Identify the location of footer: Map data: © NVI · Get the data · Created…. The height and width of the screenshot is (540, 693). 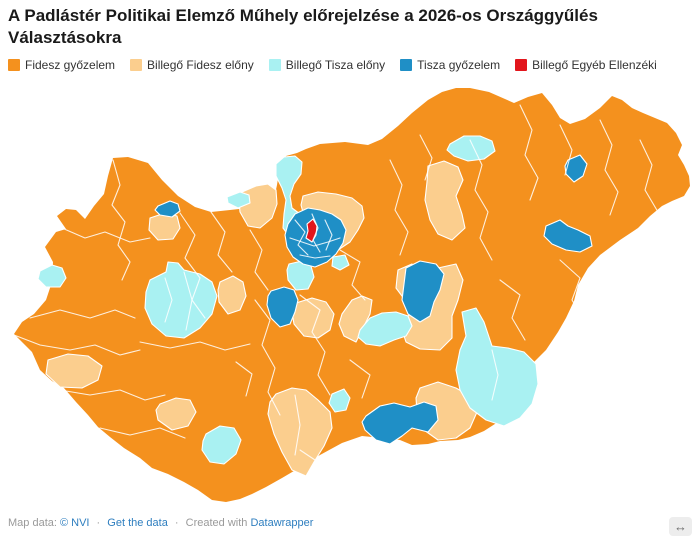
(160, 523).